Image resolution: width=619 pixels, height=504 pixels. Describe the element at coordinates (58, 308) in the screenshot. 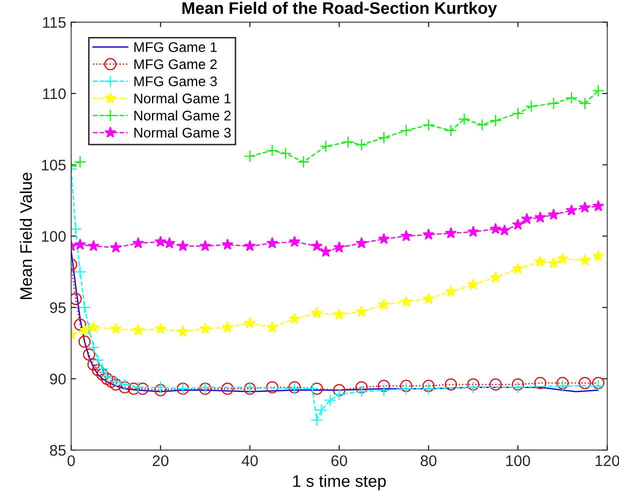

I see `y-tick-label: 95` at that location.